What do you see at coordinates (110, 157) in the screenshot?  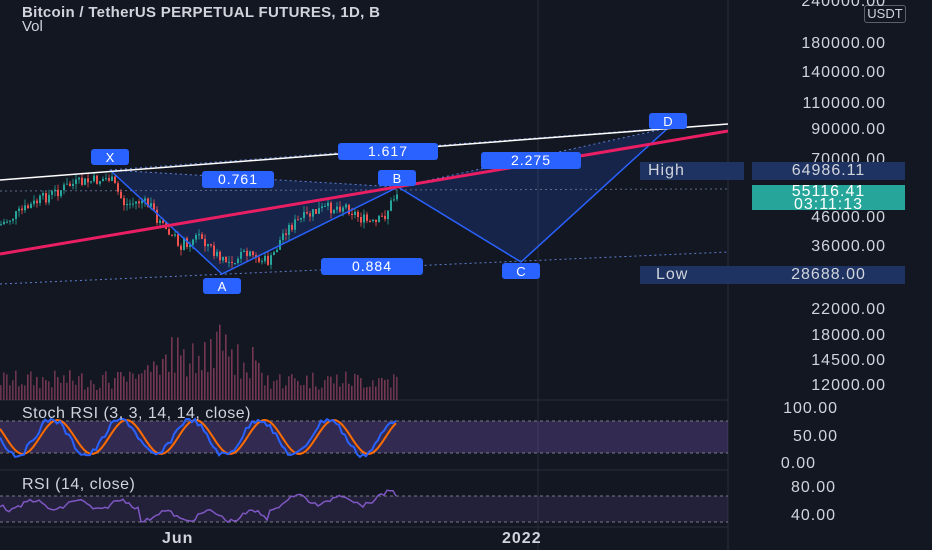 I see `point-label-x: X` at bounding box center [110, 157].